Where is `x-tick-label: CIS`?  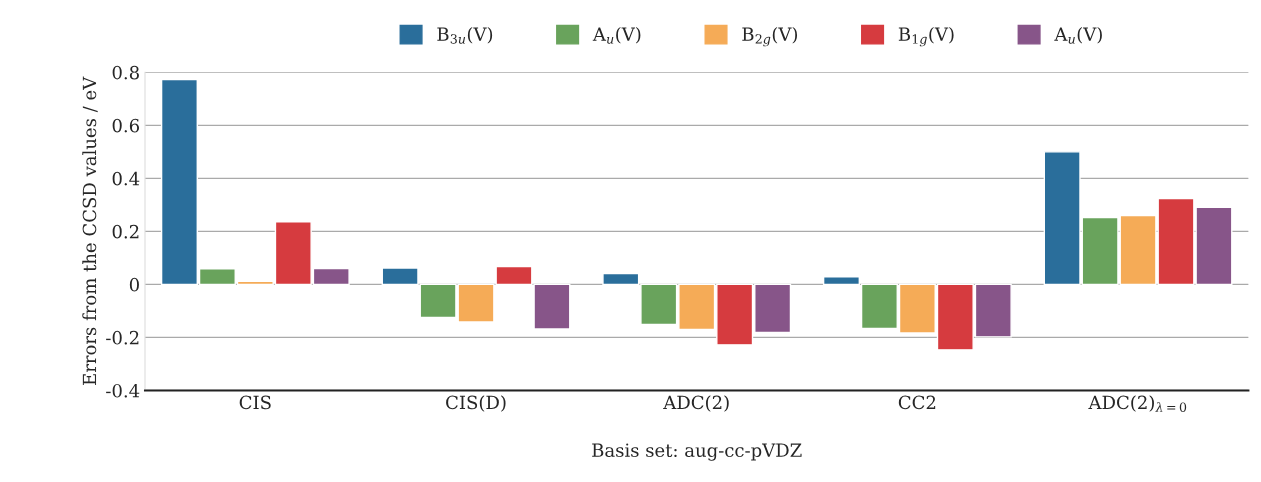 x-tick-label: CIS is located at coordinates (255, 402).